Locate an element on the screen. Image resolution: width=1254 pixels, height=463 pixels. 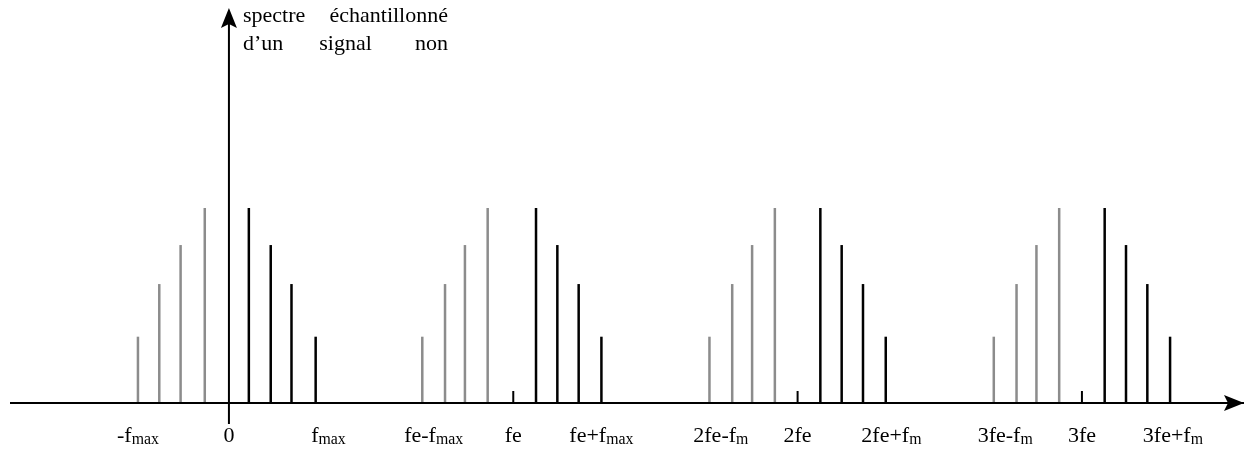
x-tick-label: 2fe-f$_{m}$ is located at coordinates (721, 434).